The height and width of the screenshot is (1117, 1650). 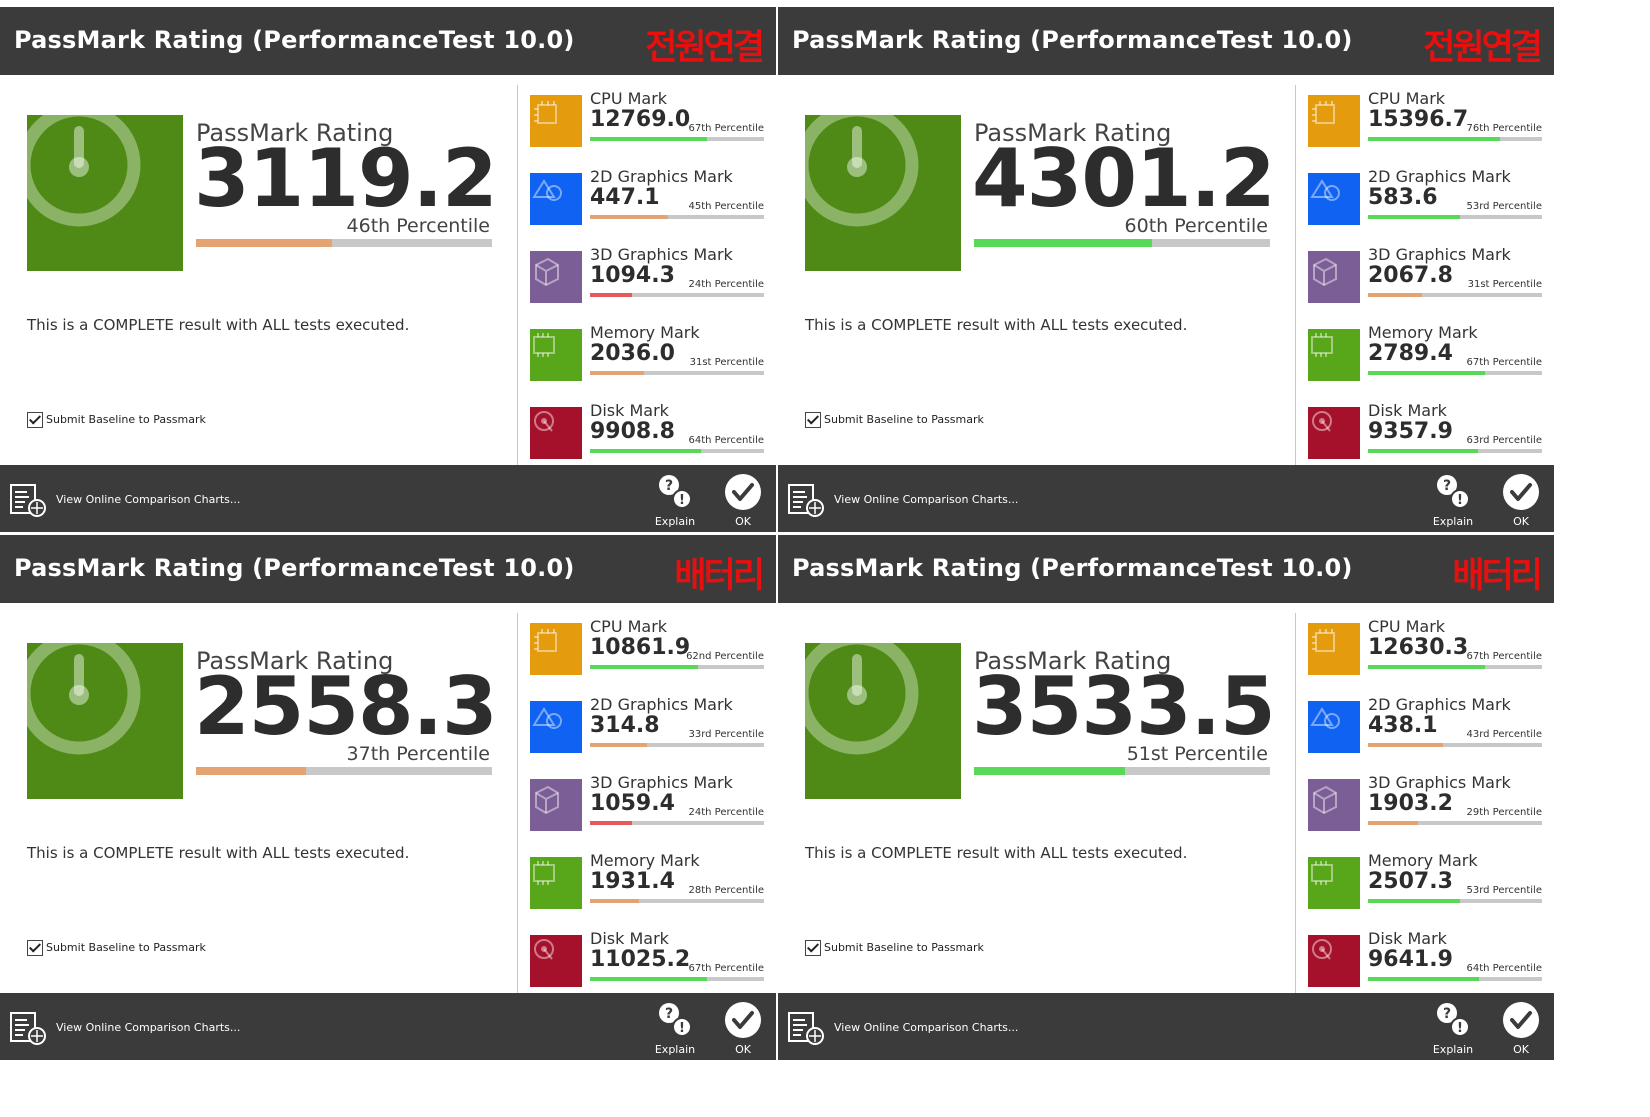 What do you see at coordinates (346, 706) in the screenshot?
I see `rating-value: 2558.3` at bounding box center [346, 706].